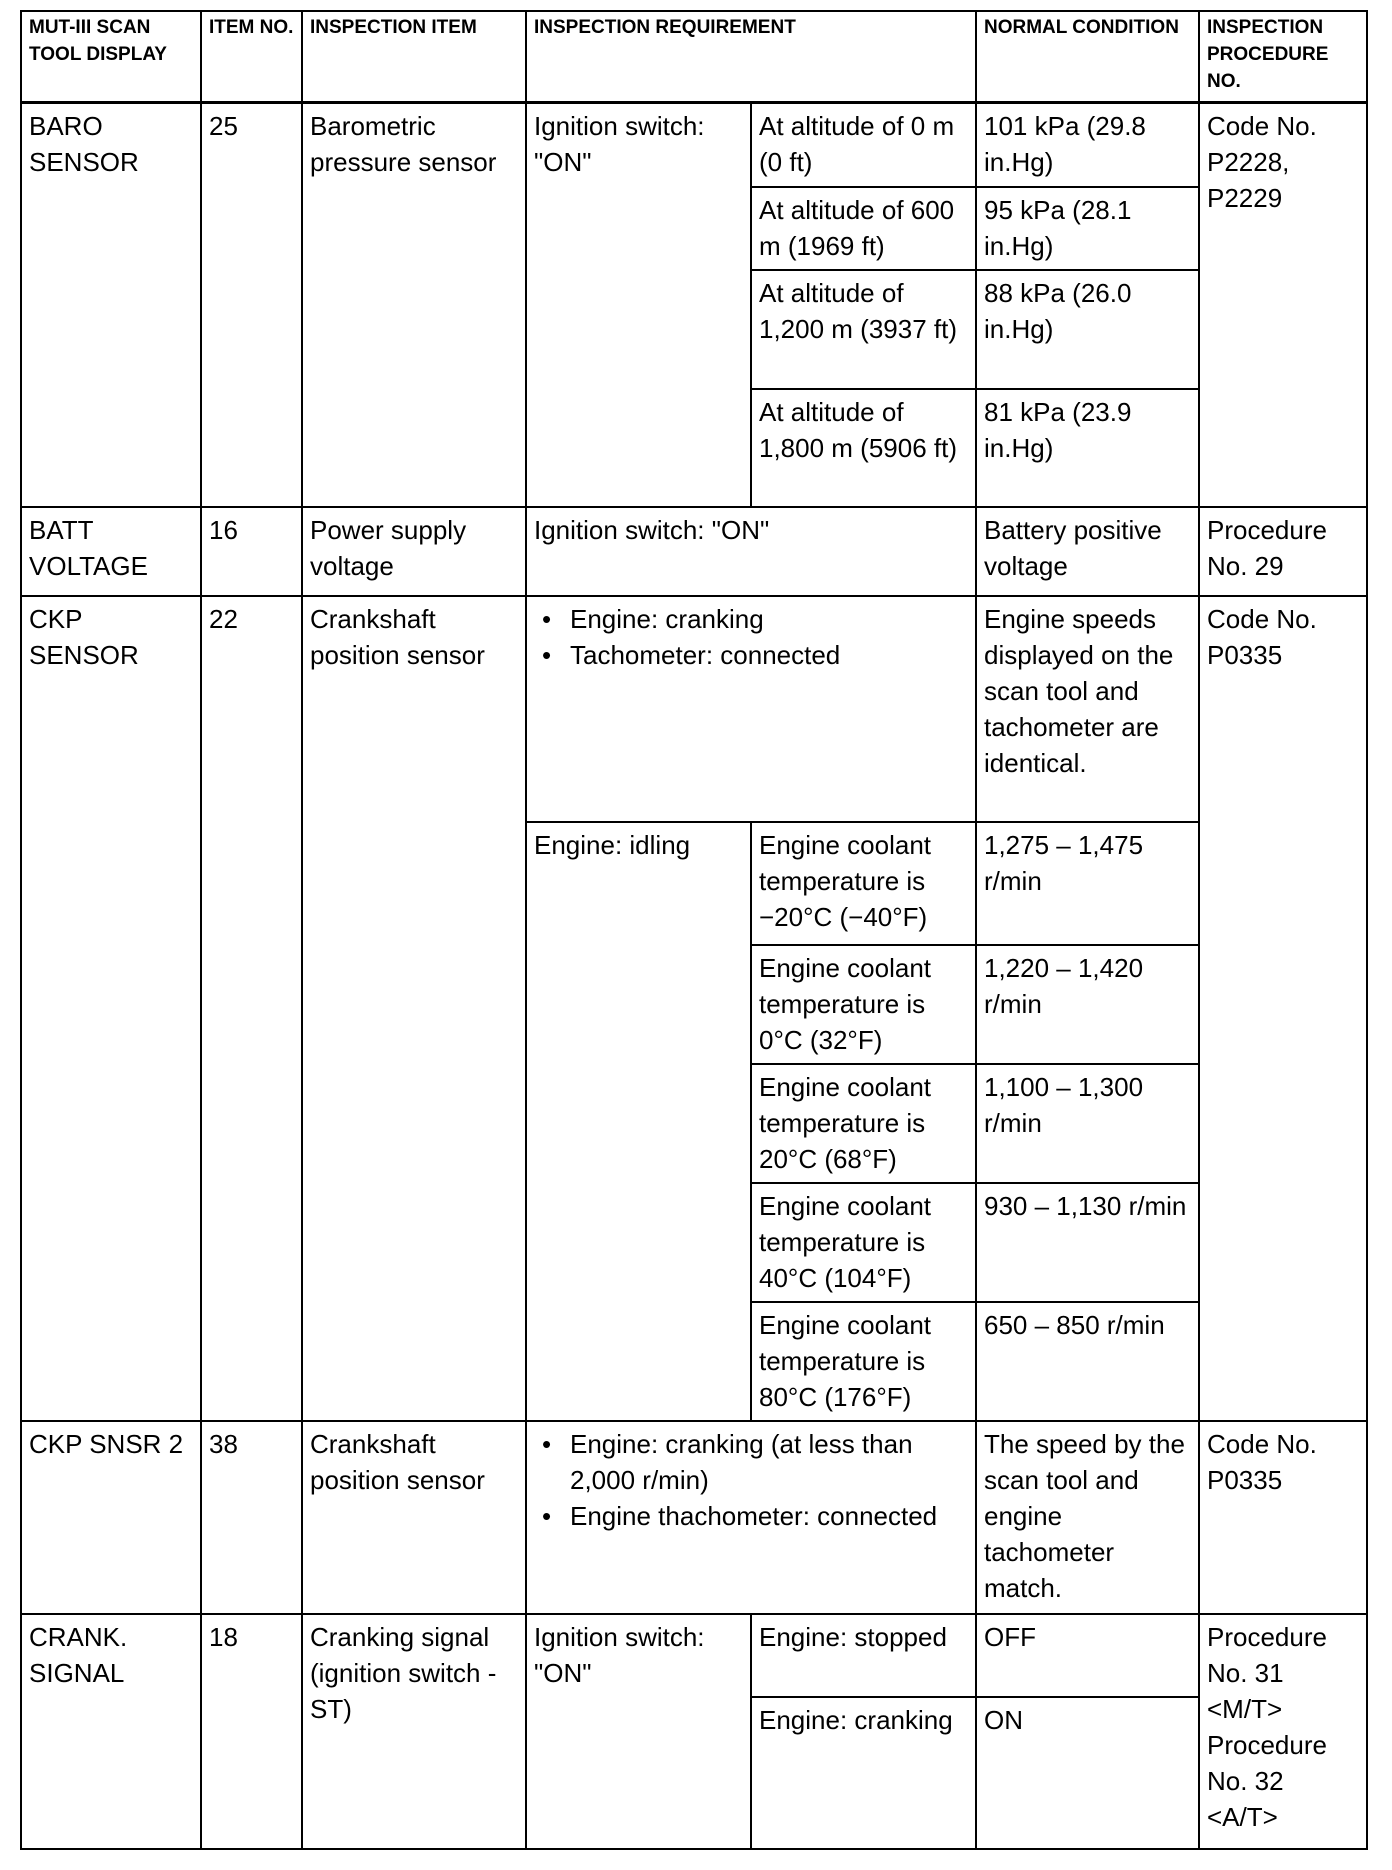 This screenshot has height=1870, width=1392. Describe the element at coordinates (1087, 144) in the screenshot. I see `normal-condition: 101 kPa (29.8 in.Hg)` at that location.